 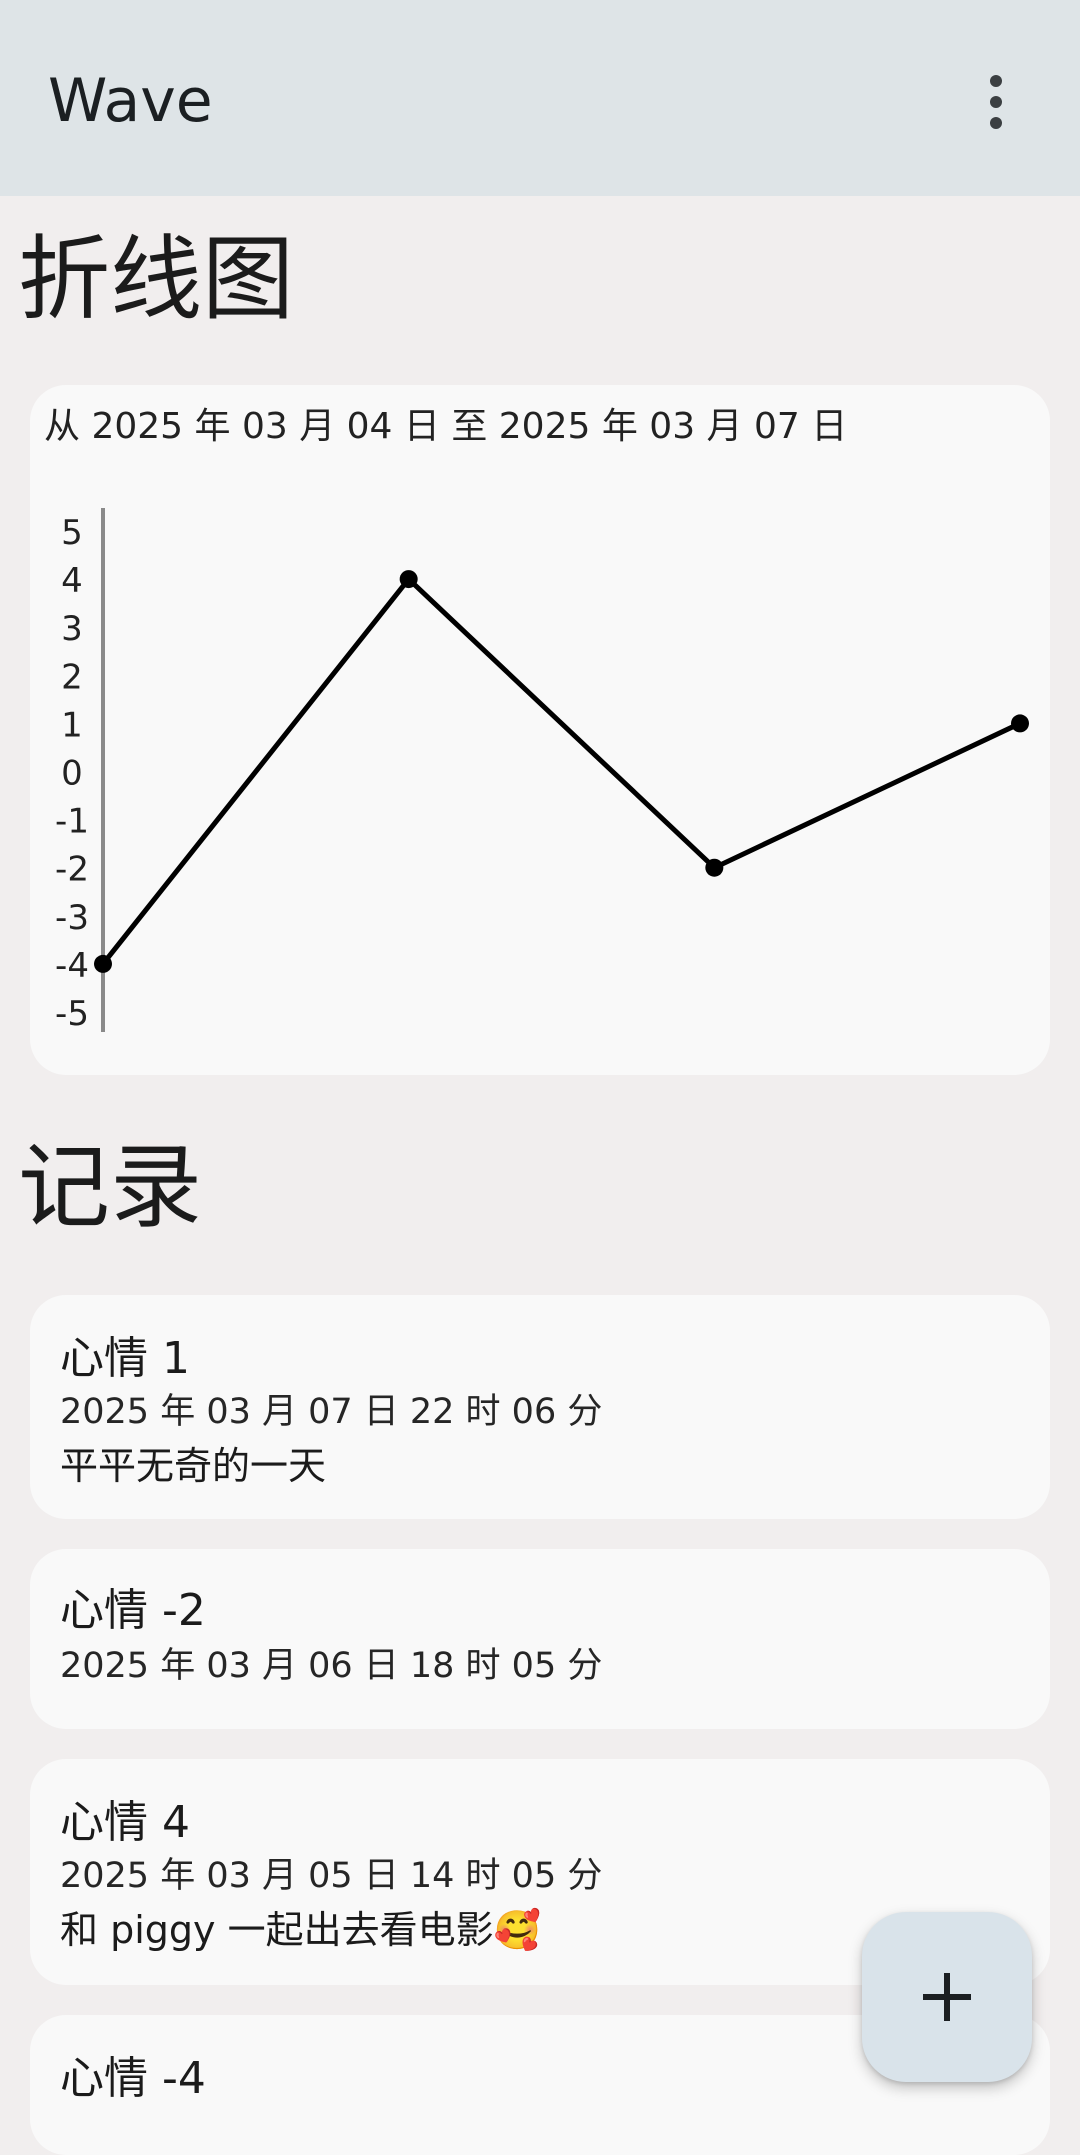 I want to click on plus-icon, so click(x=947, y=1997).